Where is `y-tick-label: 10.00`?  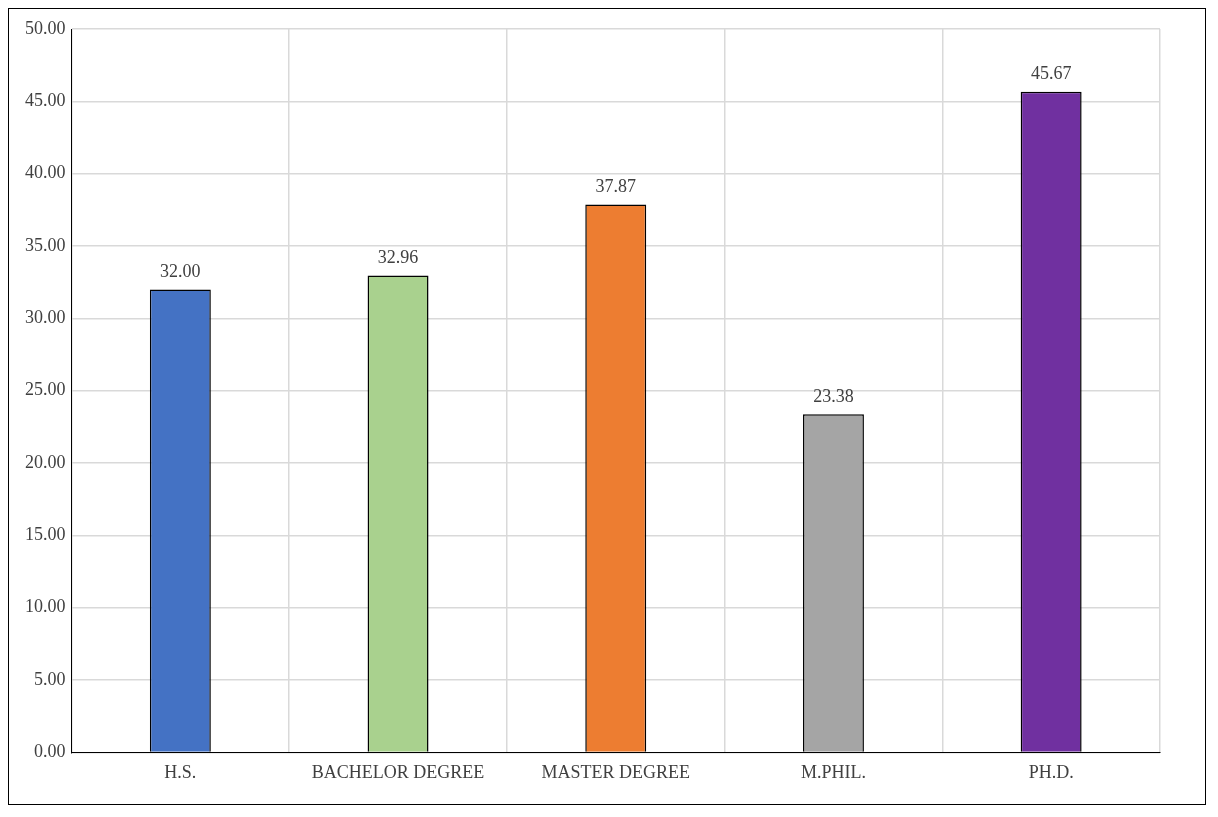
y-tick-label: 10.00 is located at coordinates (45, 606).